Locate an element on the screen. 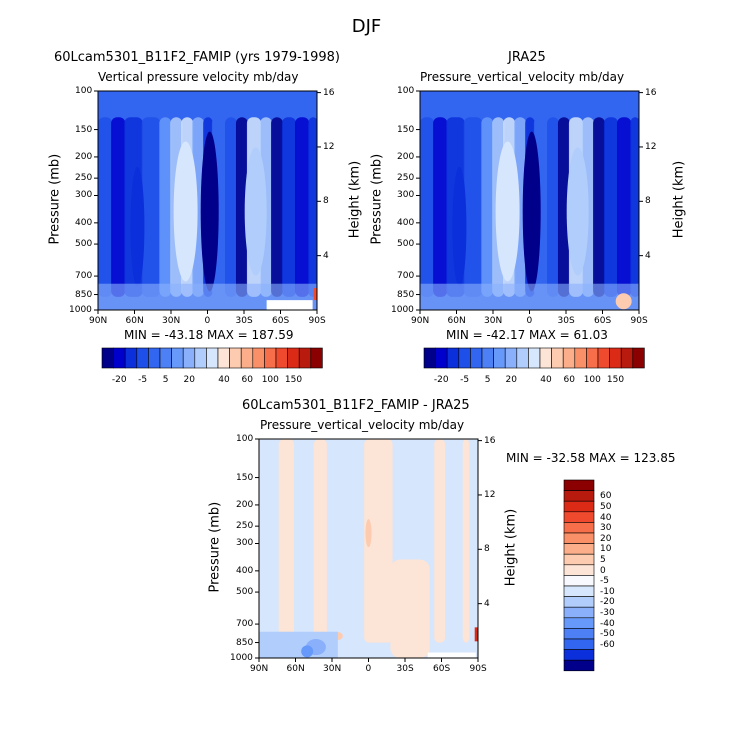  panel1-plot is located at coordinates (207, 202).